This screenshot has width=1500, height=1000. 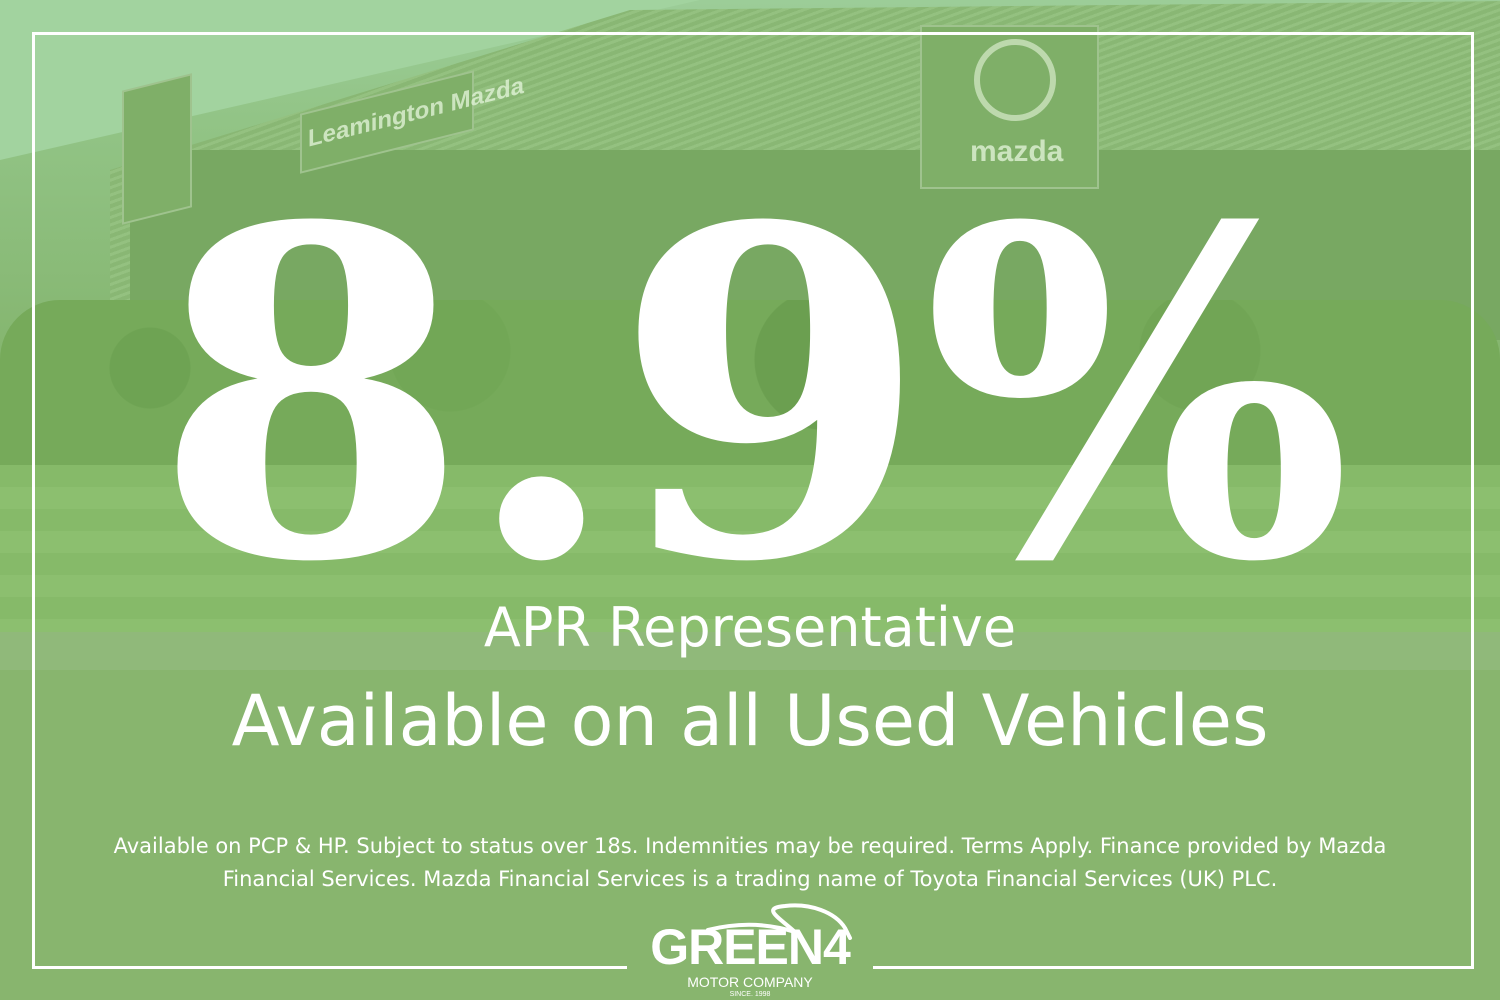 I want to click on mazda-text: mazda, so click(x=1017, y=151).